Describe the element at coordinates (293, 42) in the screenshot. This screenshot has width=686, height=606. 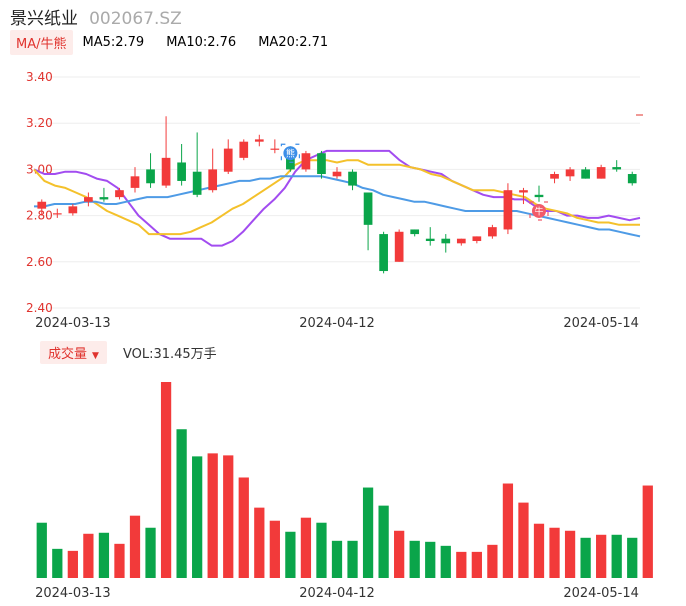
I see `ma20-label: MA20:2.71` at that location.